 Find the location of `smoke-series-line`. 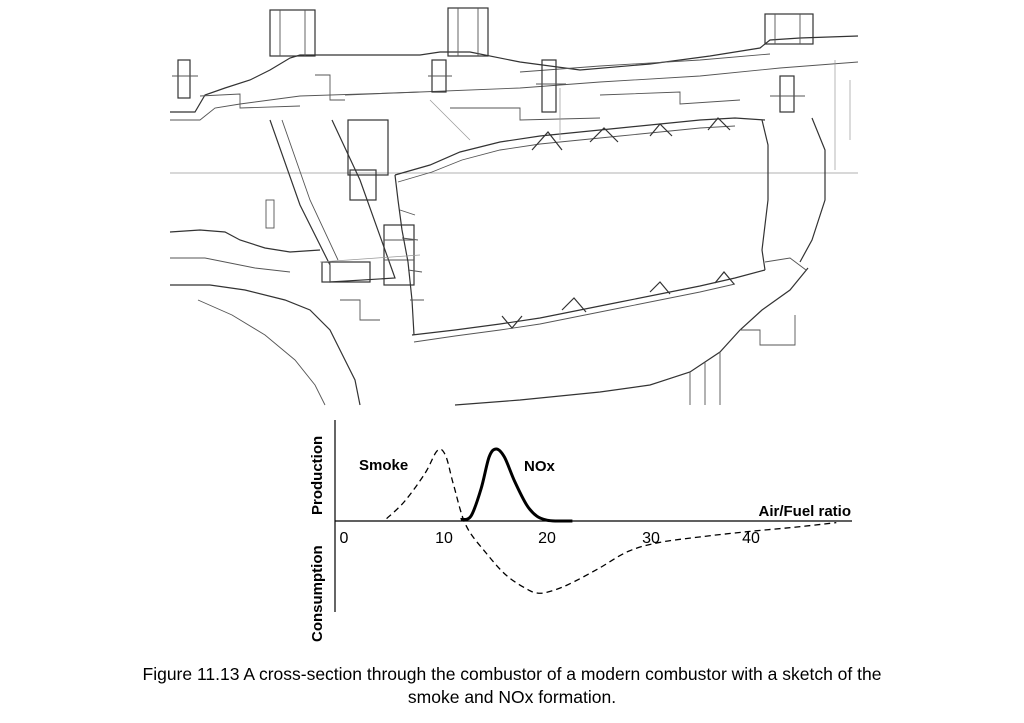

smoke-series-line is located at coordinates (611, 521).